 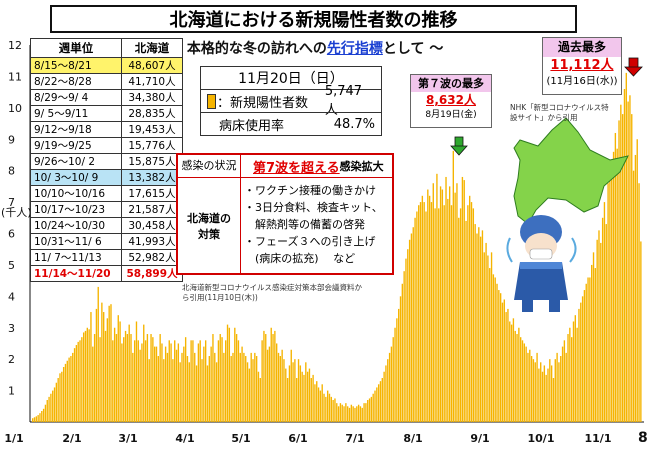 I want to click on value-cell: 41,710人, so click(x=152, y=81).